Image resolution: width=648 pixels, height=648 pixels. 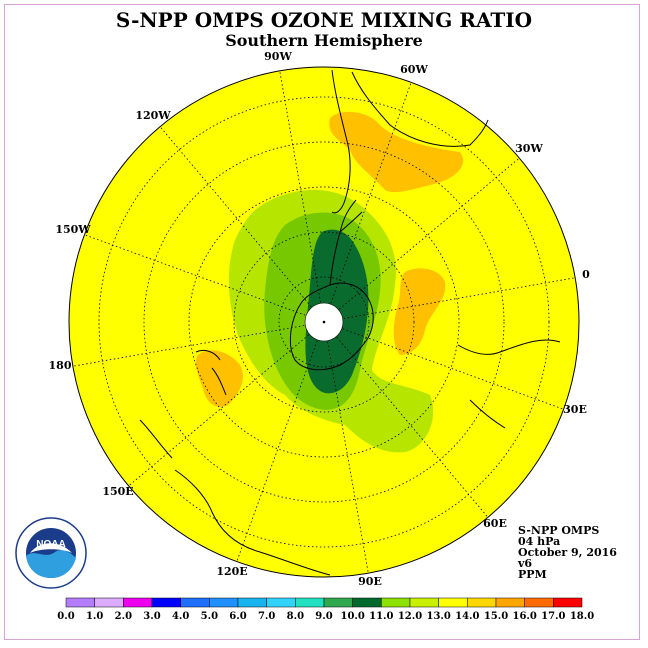 I want to click on color-scale-tick-label: 17.0, so click(x=553, y=616).